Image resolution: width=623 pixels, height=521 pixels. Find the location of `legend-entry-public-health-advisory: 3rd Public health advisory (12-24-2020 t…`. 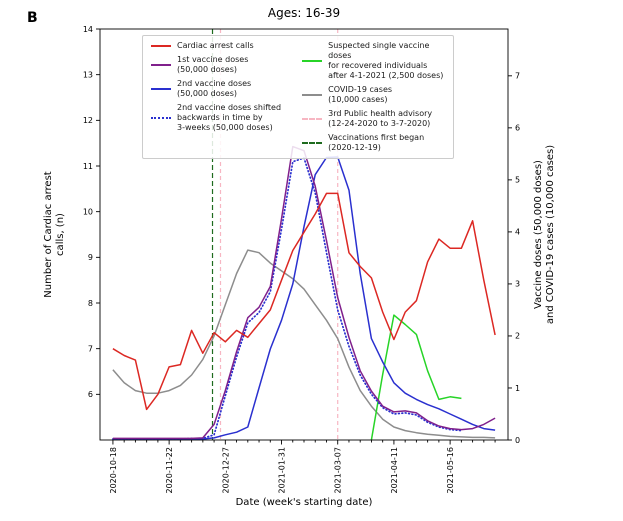

legend-entry-public-health-advisory: 3rd Public health advisory (12-24-2020 t… is located at coordinates (374, 119).